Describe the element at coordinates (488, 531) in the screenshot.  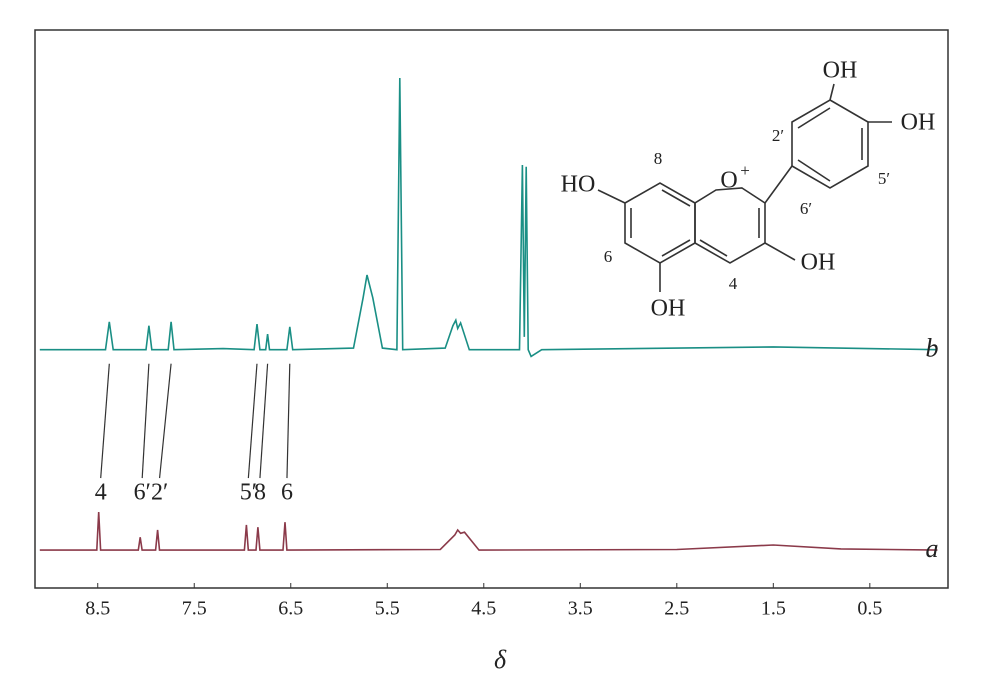
I see `spectrum-line` at that location.